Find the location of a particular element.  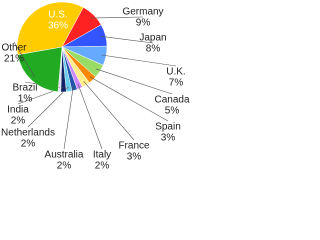

slice-label: Australia is located at coordinates (64, 155).